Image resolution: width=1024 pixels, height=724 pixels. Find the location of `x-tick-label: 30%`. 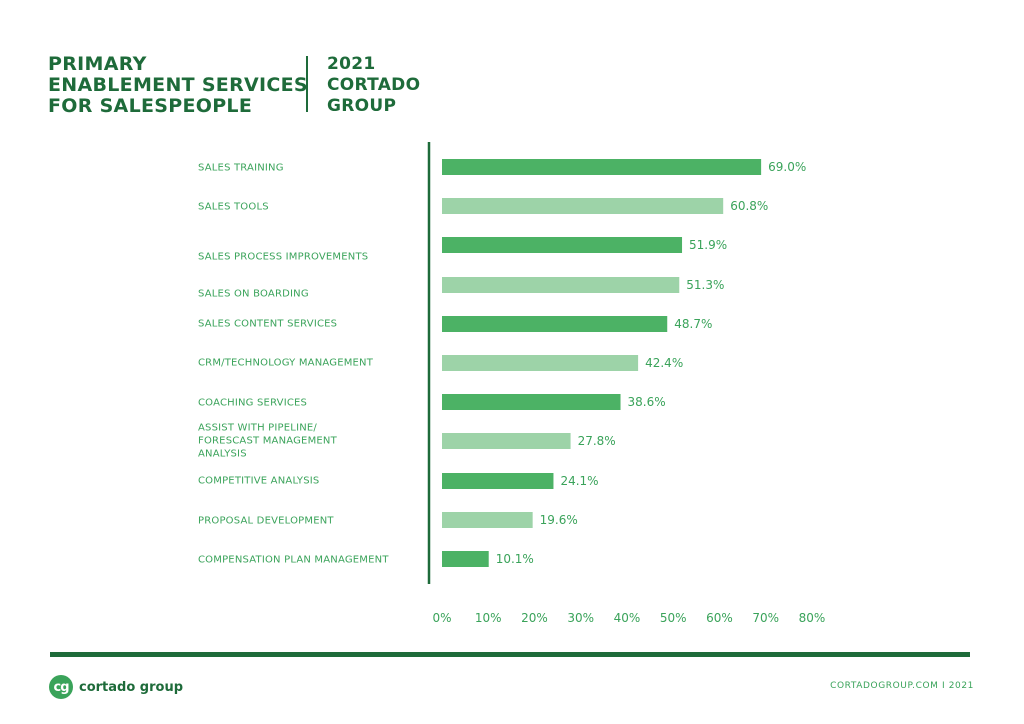

x-tick-label: 30% is located at coordinates (580, 618).